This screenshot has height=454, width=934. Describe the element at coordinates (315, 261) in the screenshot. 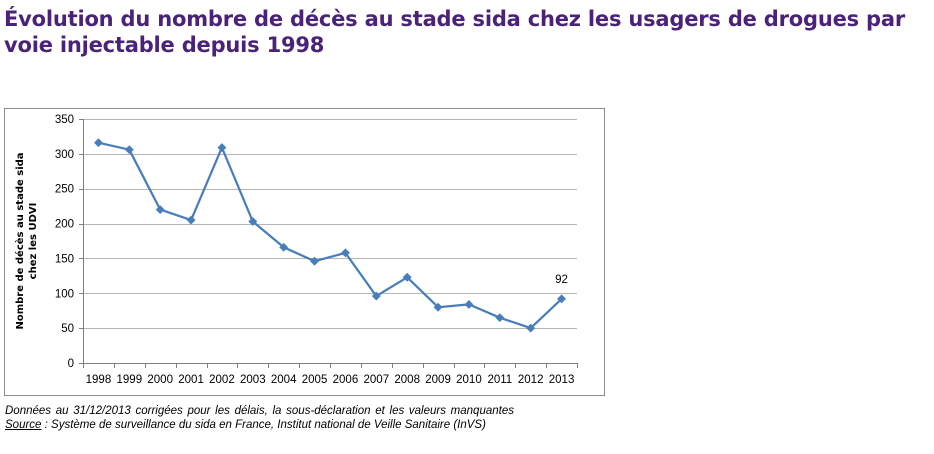

I see `data-point-2005` at that location.